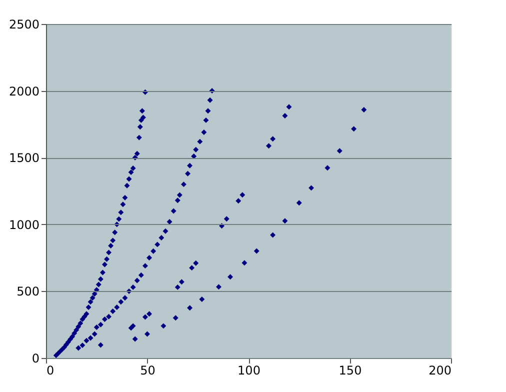  I want to click on y-tick-label: 2500, so click(24, 25).